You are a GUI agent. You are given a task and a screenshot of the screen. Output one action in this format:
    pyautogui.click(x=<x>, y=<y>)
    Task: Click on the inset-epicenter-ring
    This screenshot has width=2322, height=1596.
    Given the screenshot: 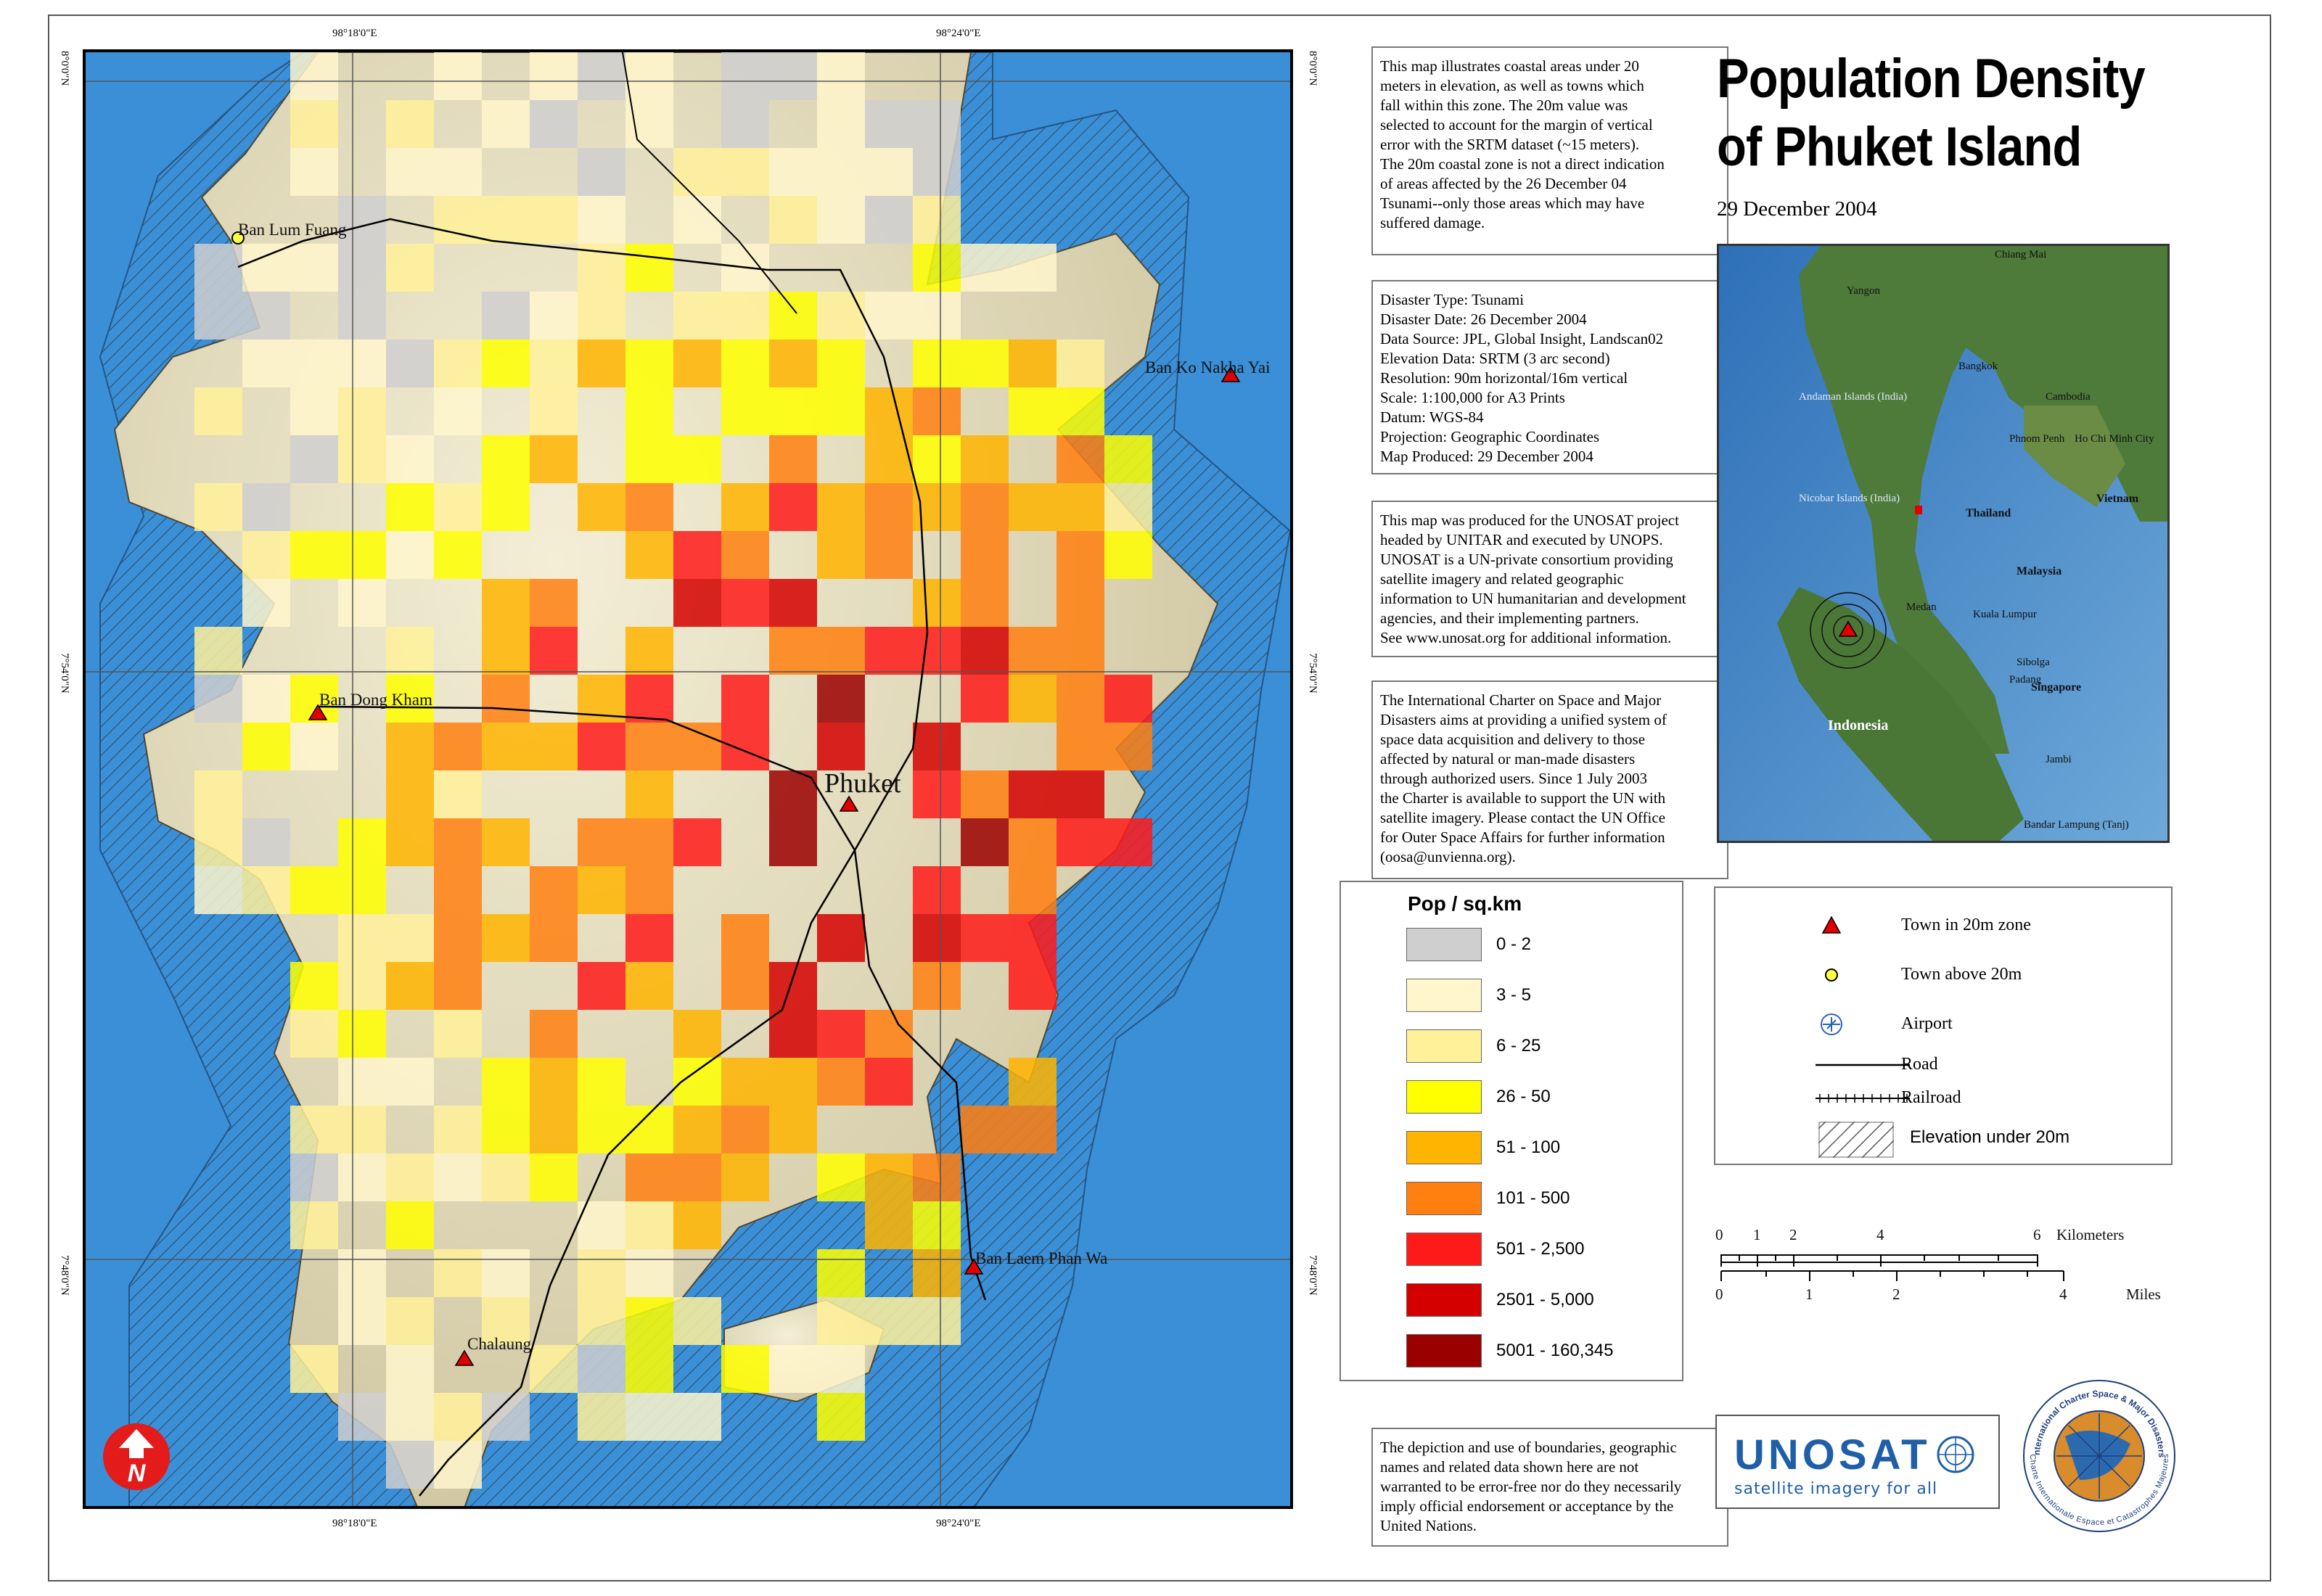 What is the action you would take?
    pyautogui.click(x=1848, y=630)
    